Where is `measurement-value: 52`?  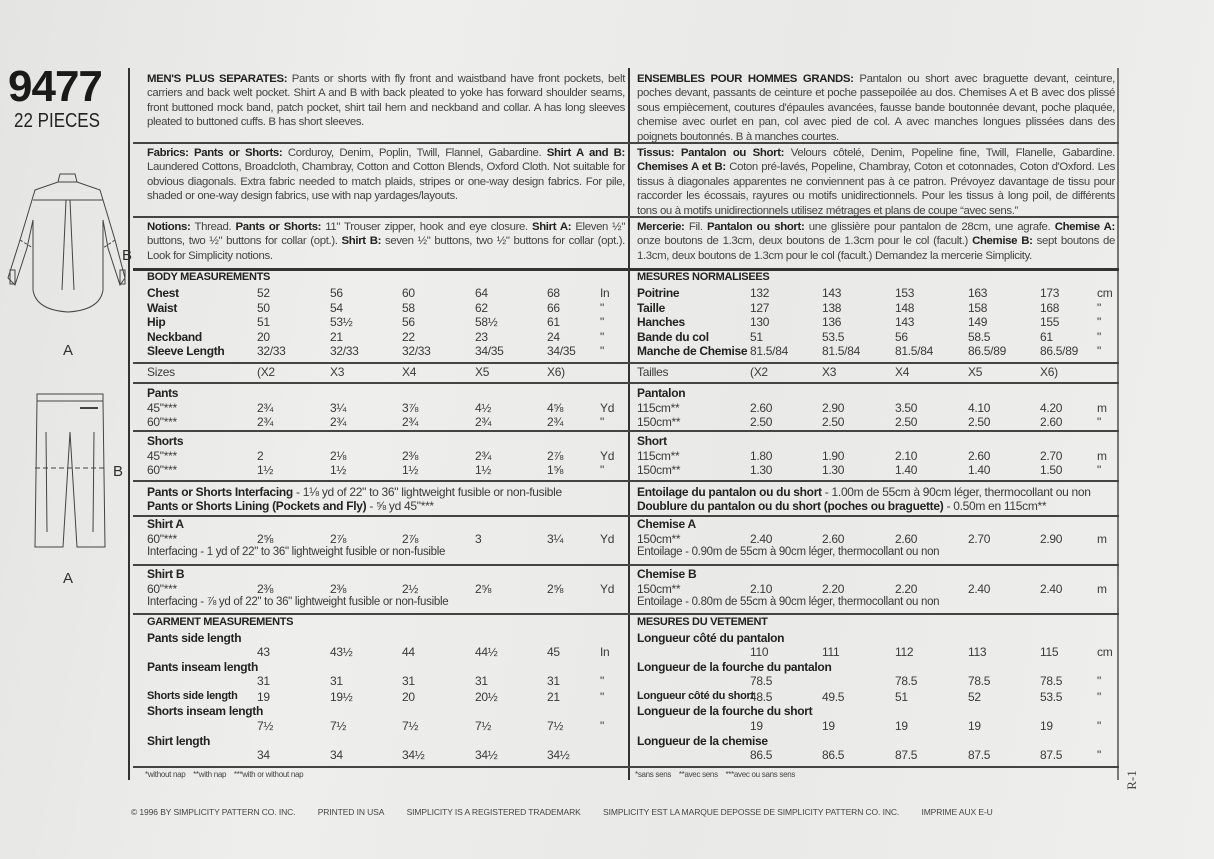 measurement-value: 52 is located at coordinates (974, 697).